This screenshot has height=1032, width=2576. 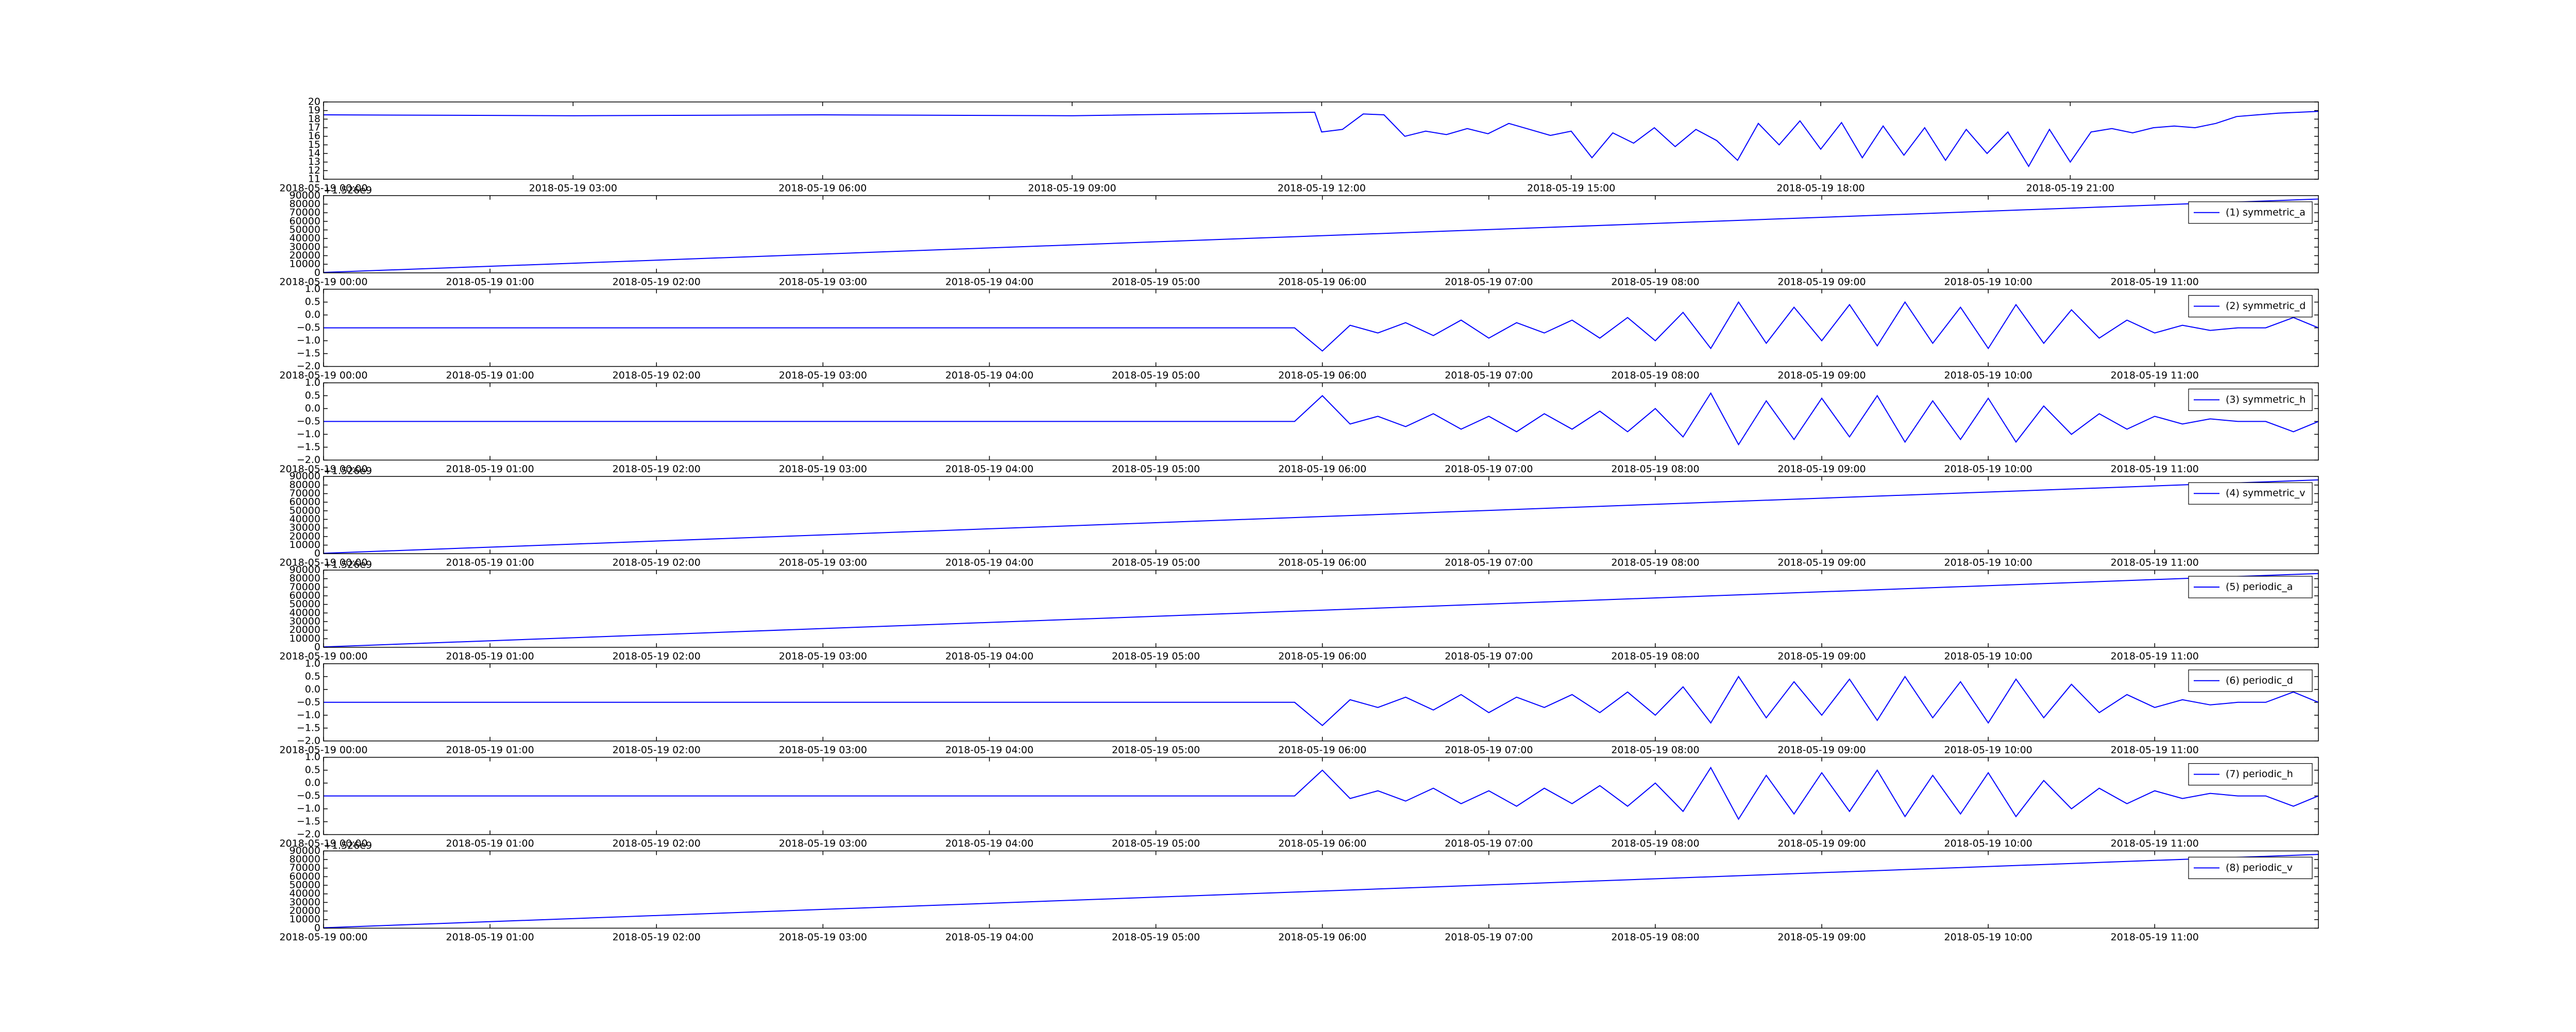 I want to click on legend-label: (7) periodic_h, so click(x=2259, y=774).